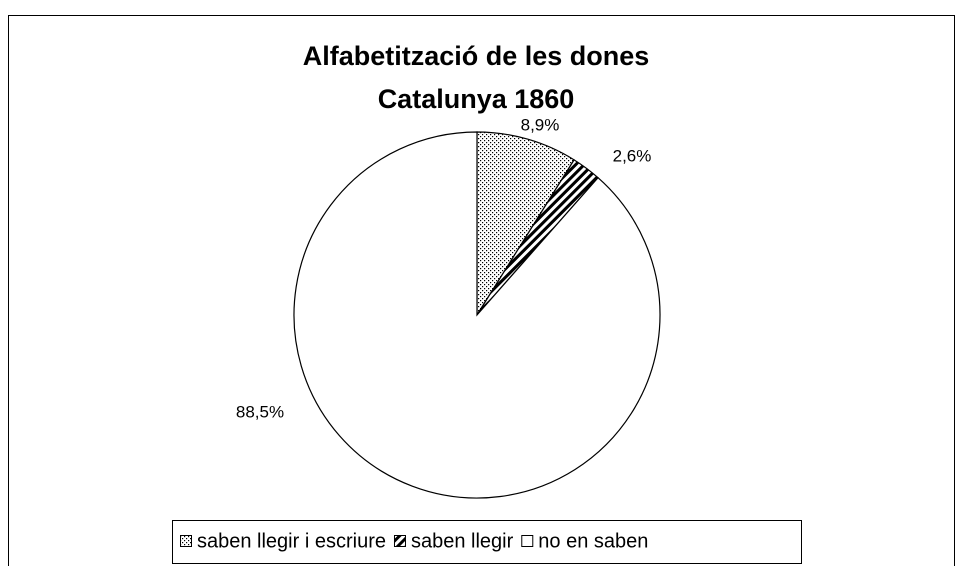  Describe the element at coordinates (291, 541) in the screenshot. I see `legend-label: saben llegir i escriure` at that location.